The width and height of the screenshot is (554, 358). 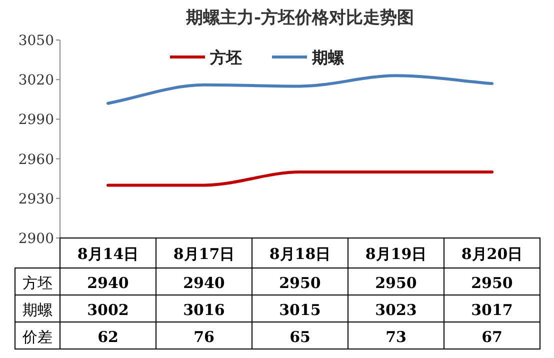 What do you see at coordinates (36, 199) in the screenshot?
I see `y-tick-label: 2930` at bounding box center [36, 199].